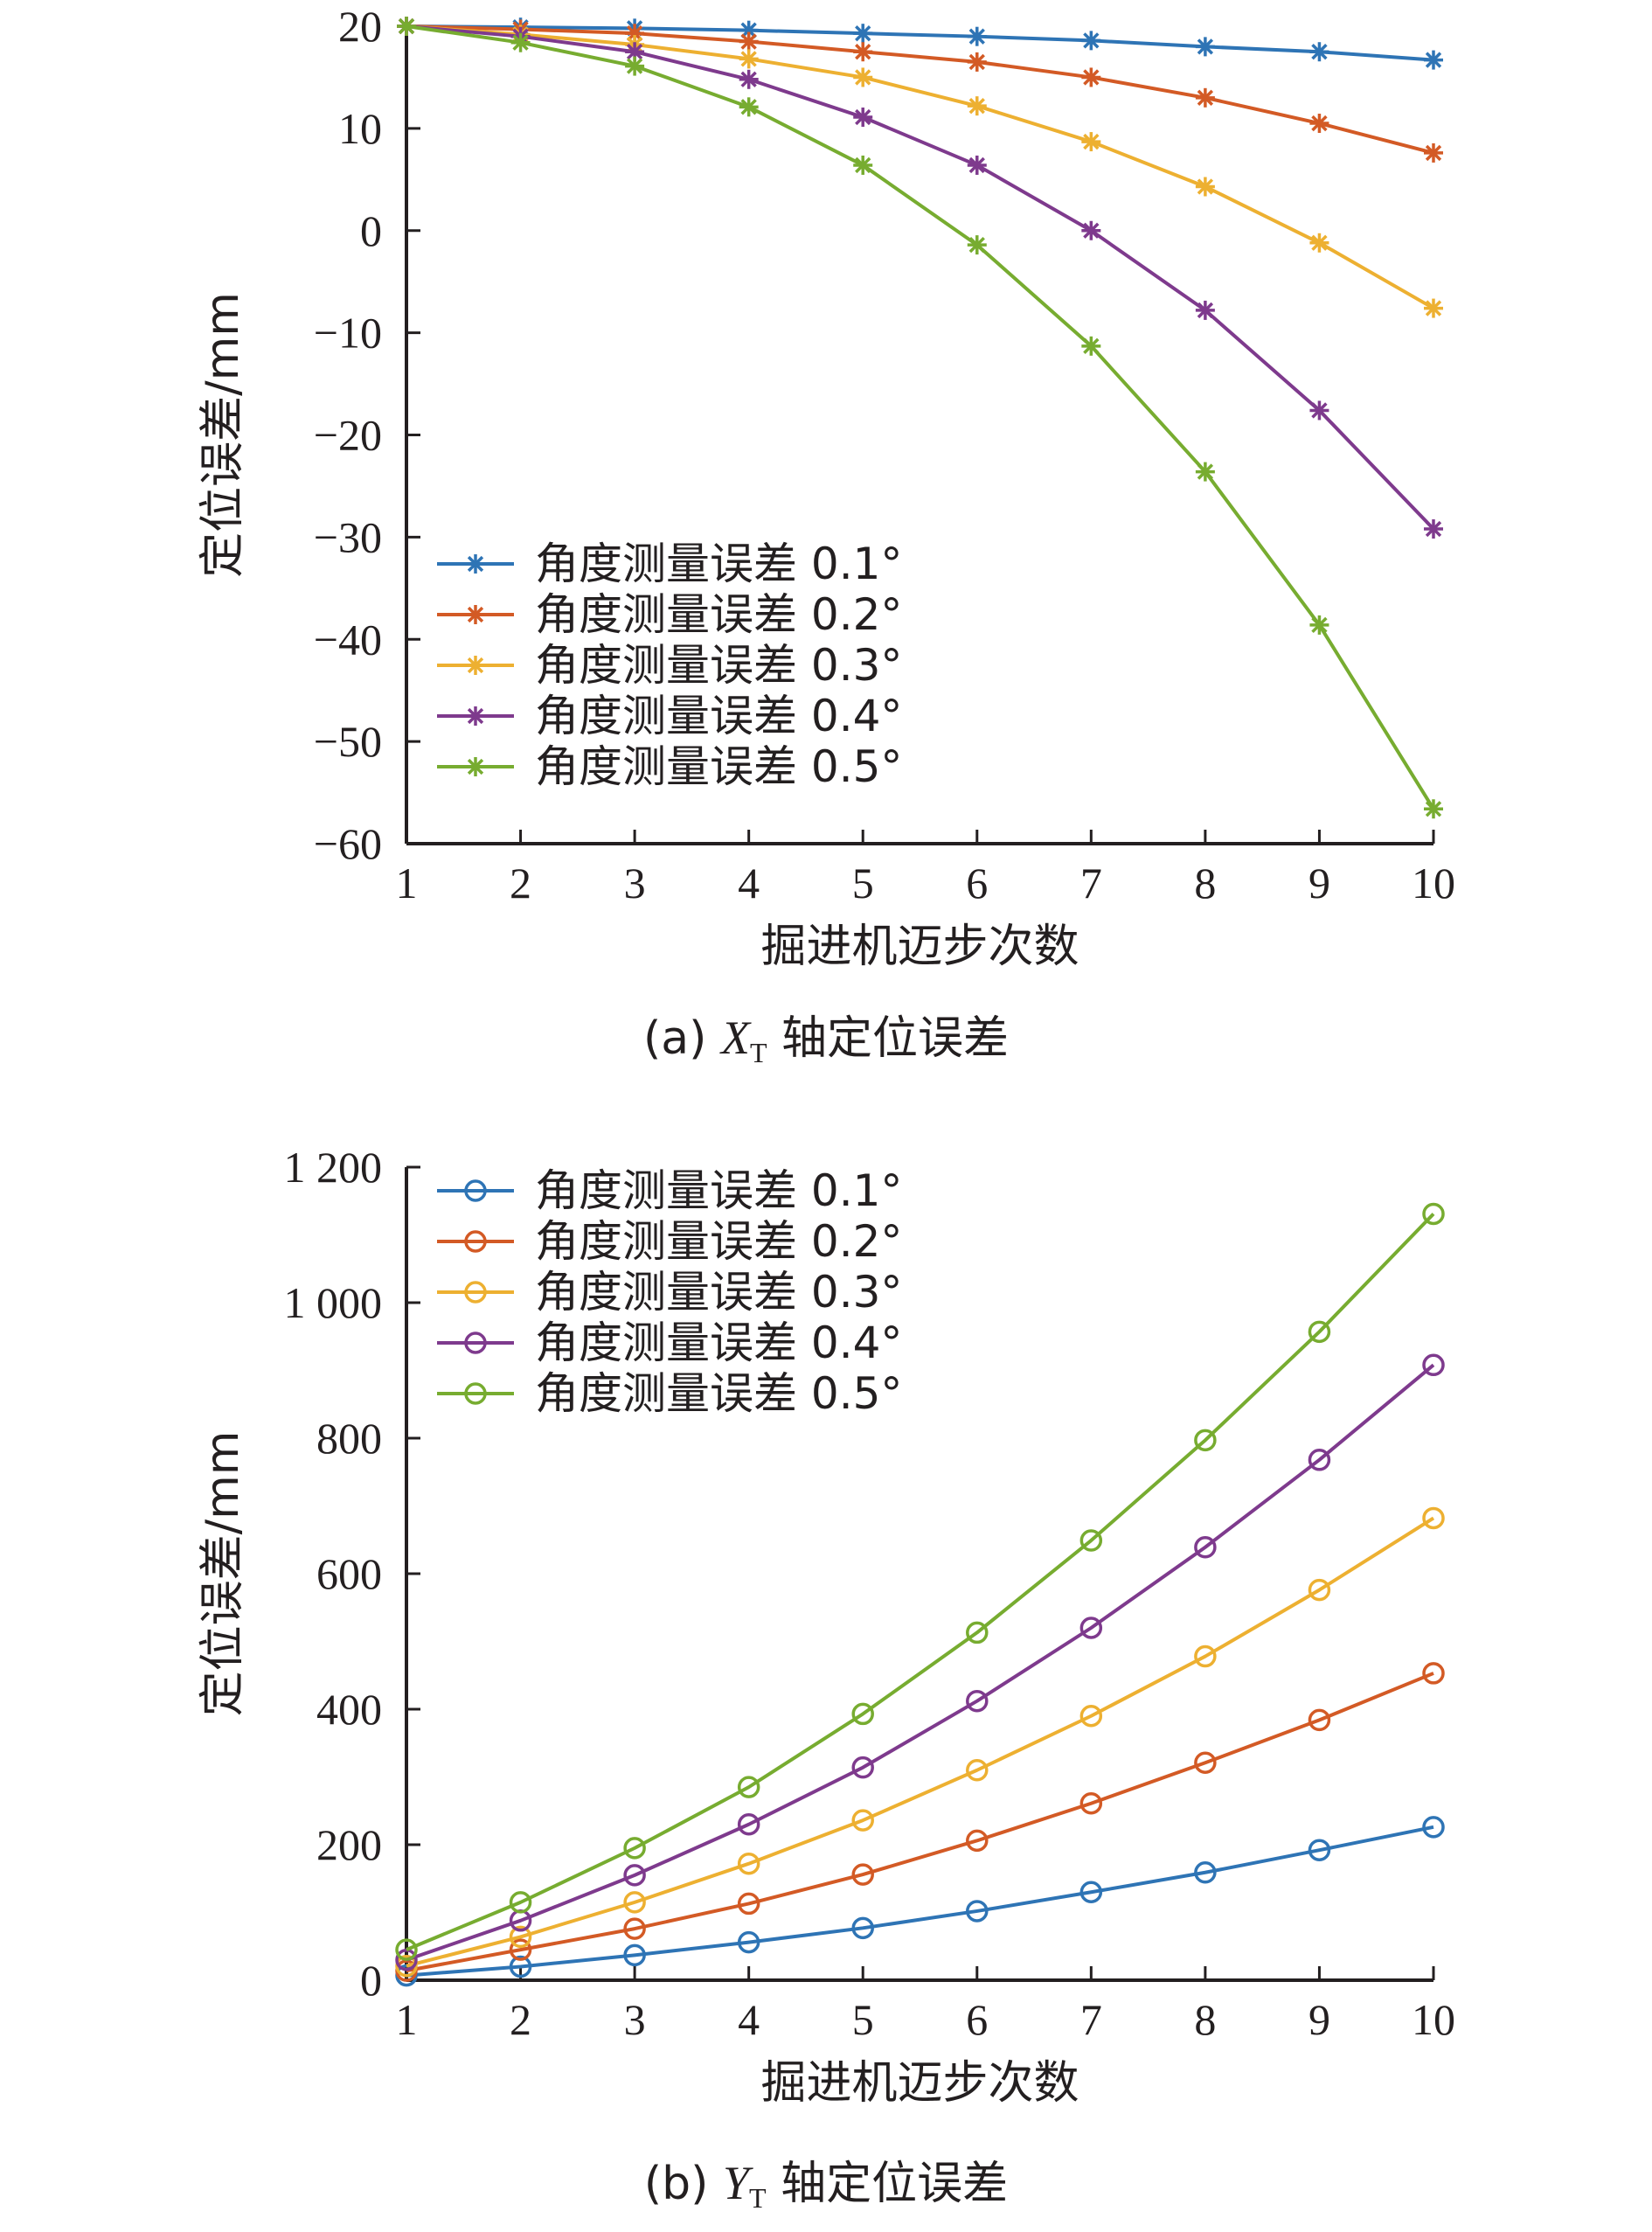 Image resolution: width=1652 pixels, height=2232 pixels. Describe the element at coordinates (334, 1302) in the screenshot. I see `y-tick-label-b: 1 000` at that location.